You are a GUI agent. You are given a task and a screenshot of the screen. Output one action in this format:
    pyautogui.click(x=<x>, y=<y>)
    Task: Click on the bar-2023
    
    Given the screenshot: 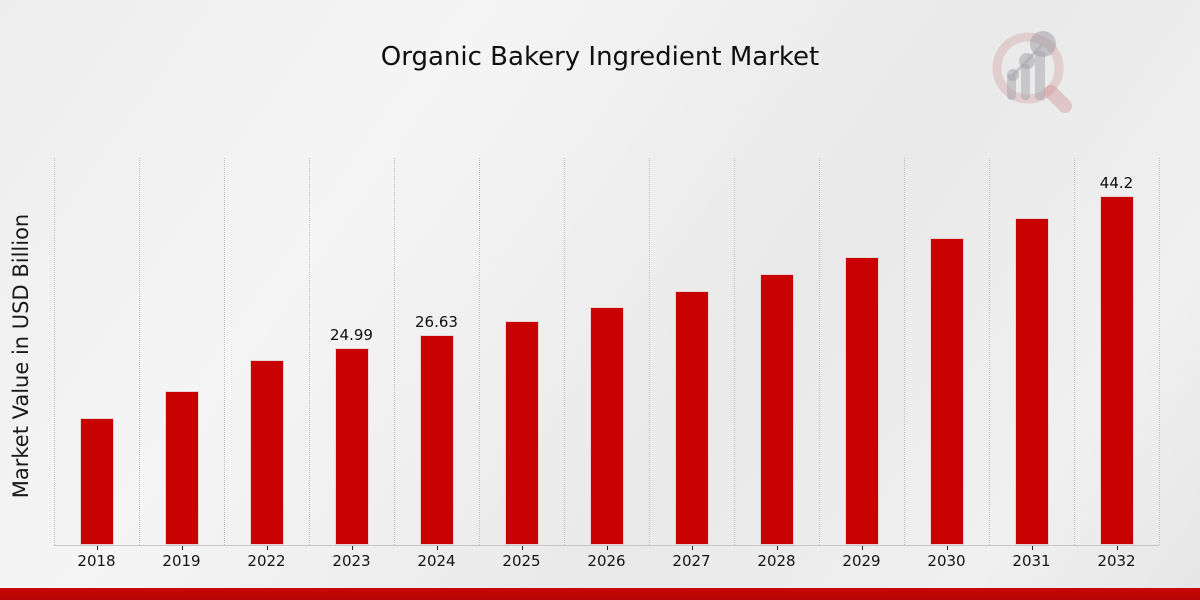 What is the action you would take?
    pyautogui.click(x=351, y=446)
    